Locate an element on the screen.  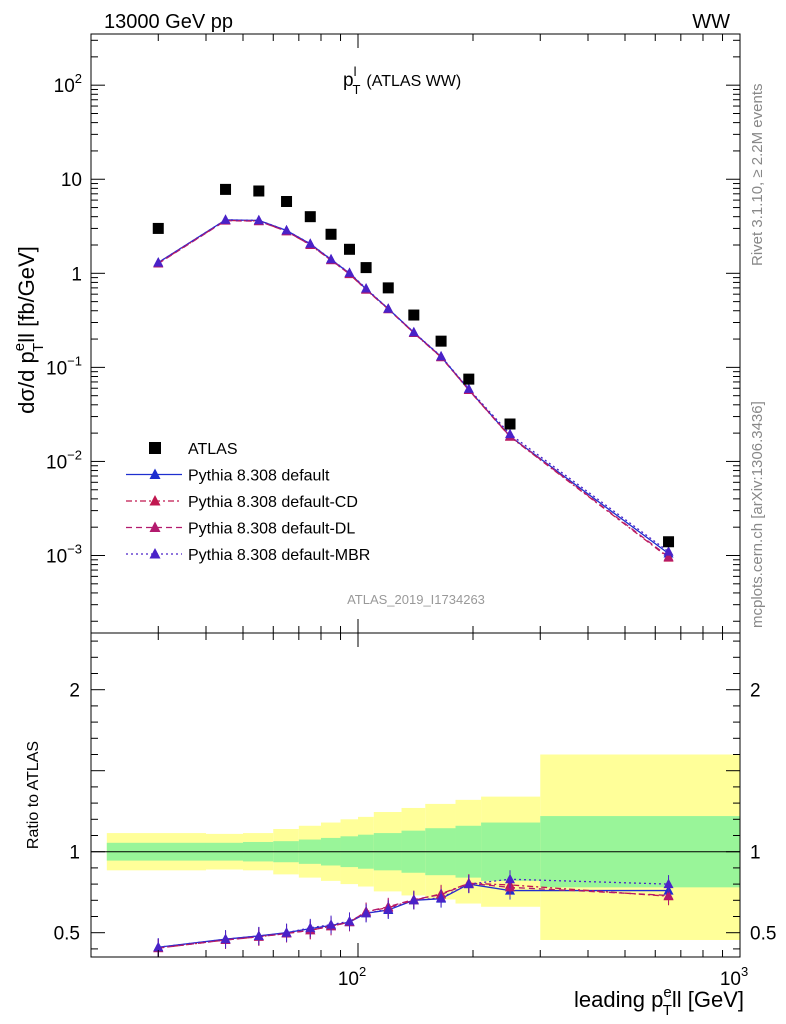
legend-label: Pythia 8.308 default-MBR is located at coordinates (279, 555).